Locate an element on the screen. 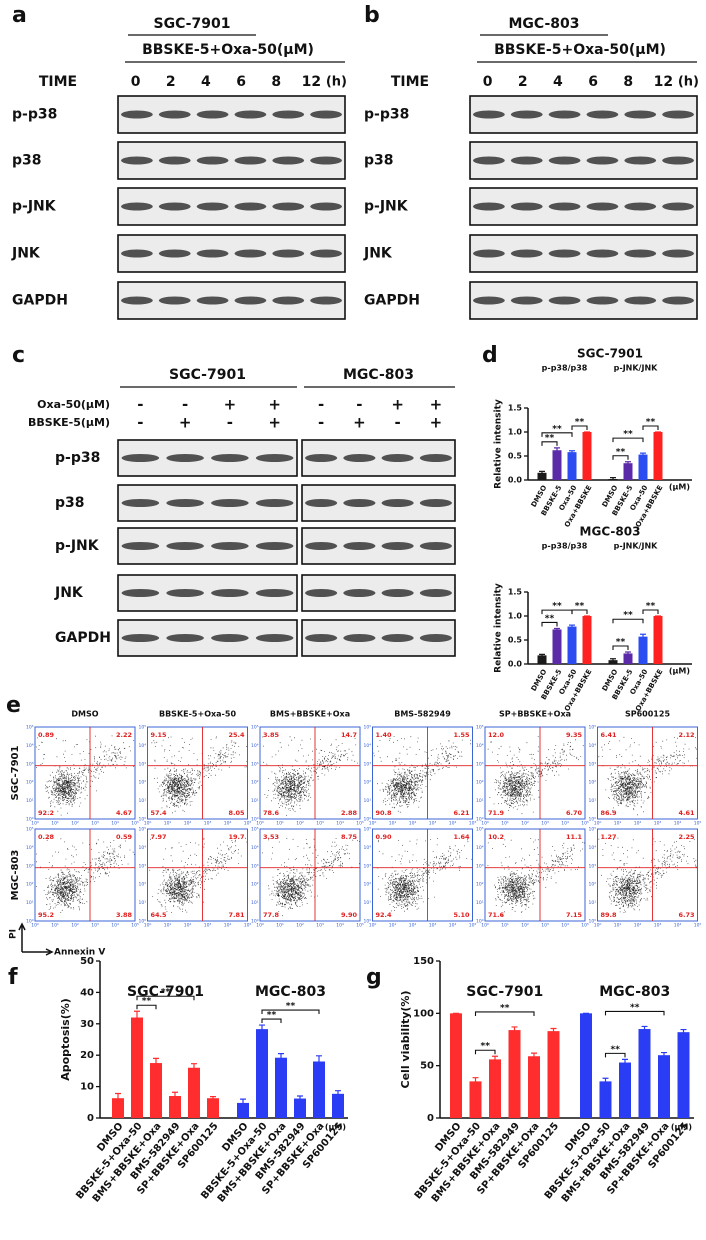 The height and width of the screenshot is (1240, 706). flow-title: DMSO is located at coordinates (84, 714).